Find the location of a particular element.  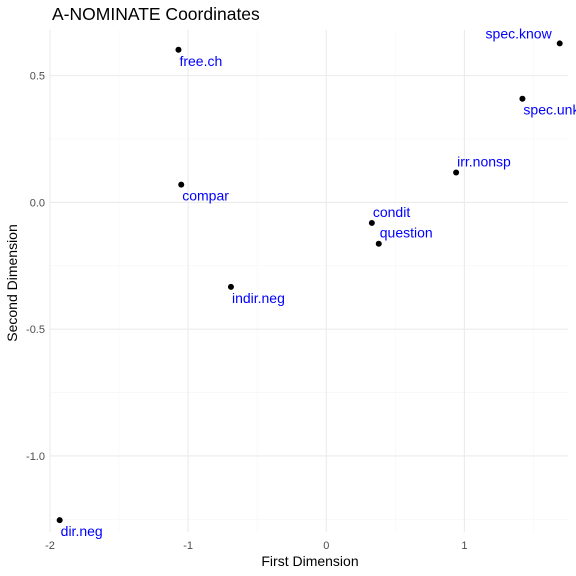

chart-title: A-NOMINATE Coordinates is located at coordinates (156, 14).